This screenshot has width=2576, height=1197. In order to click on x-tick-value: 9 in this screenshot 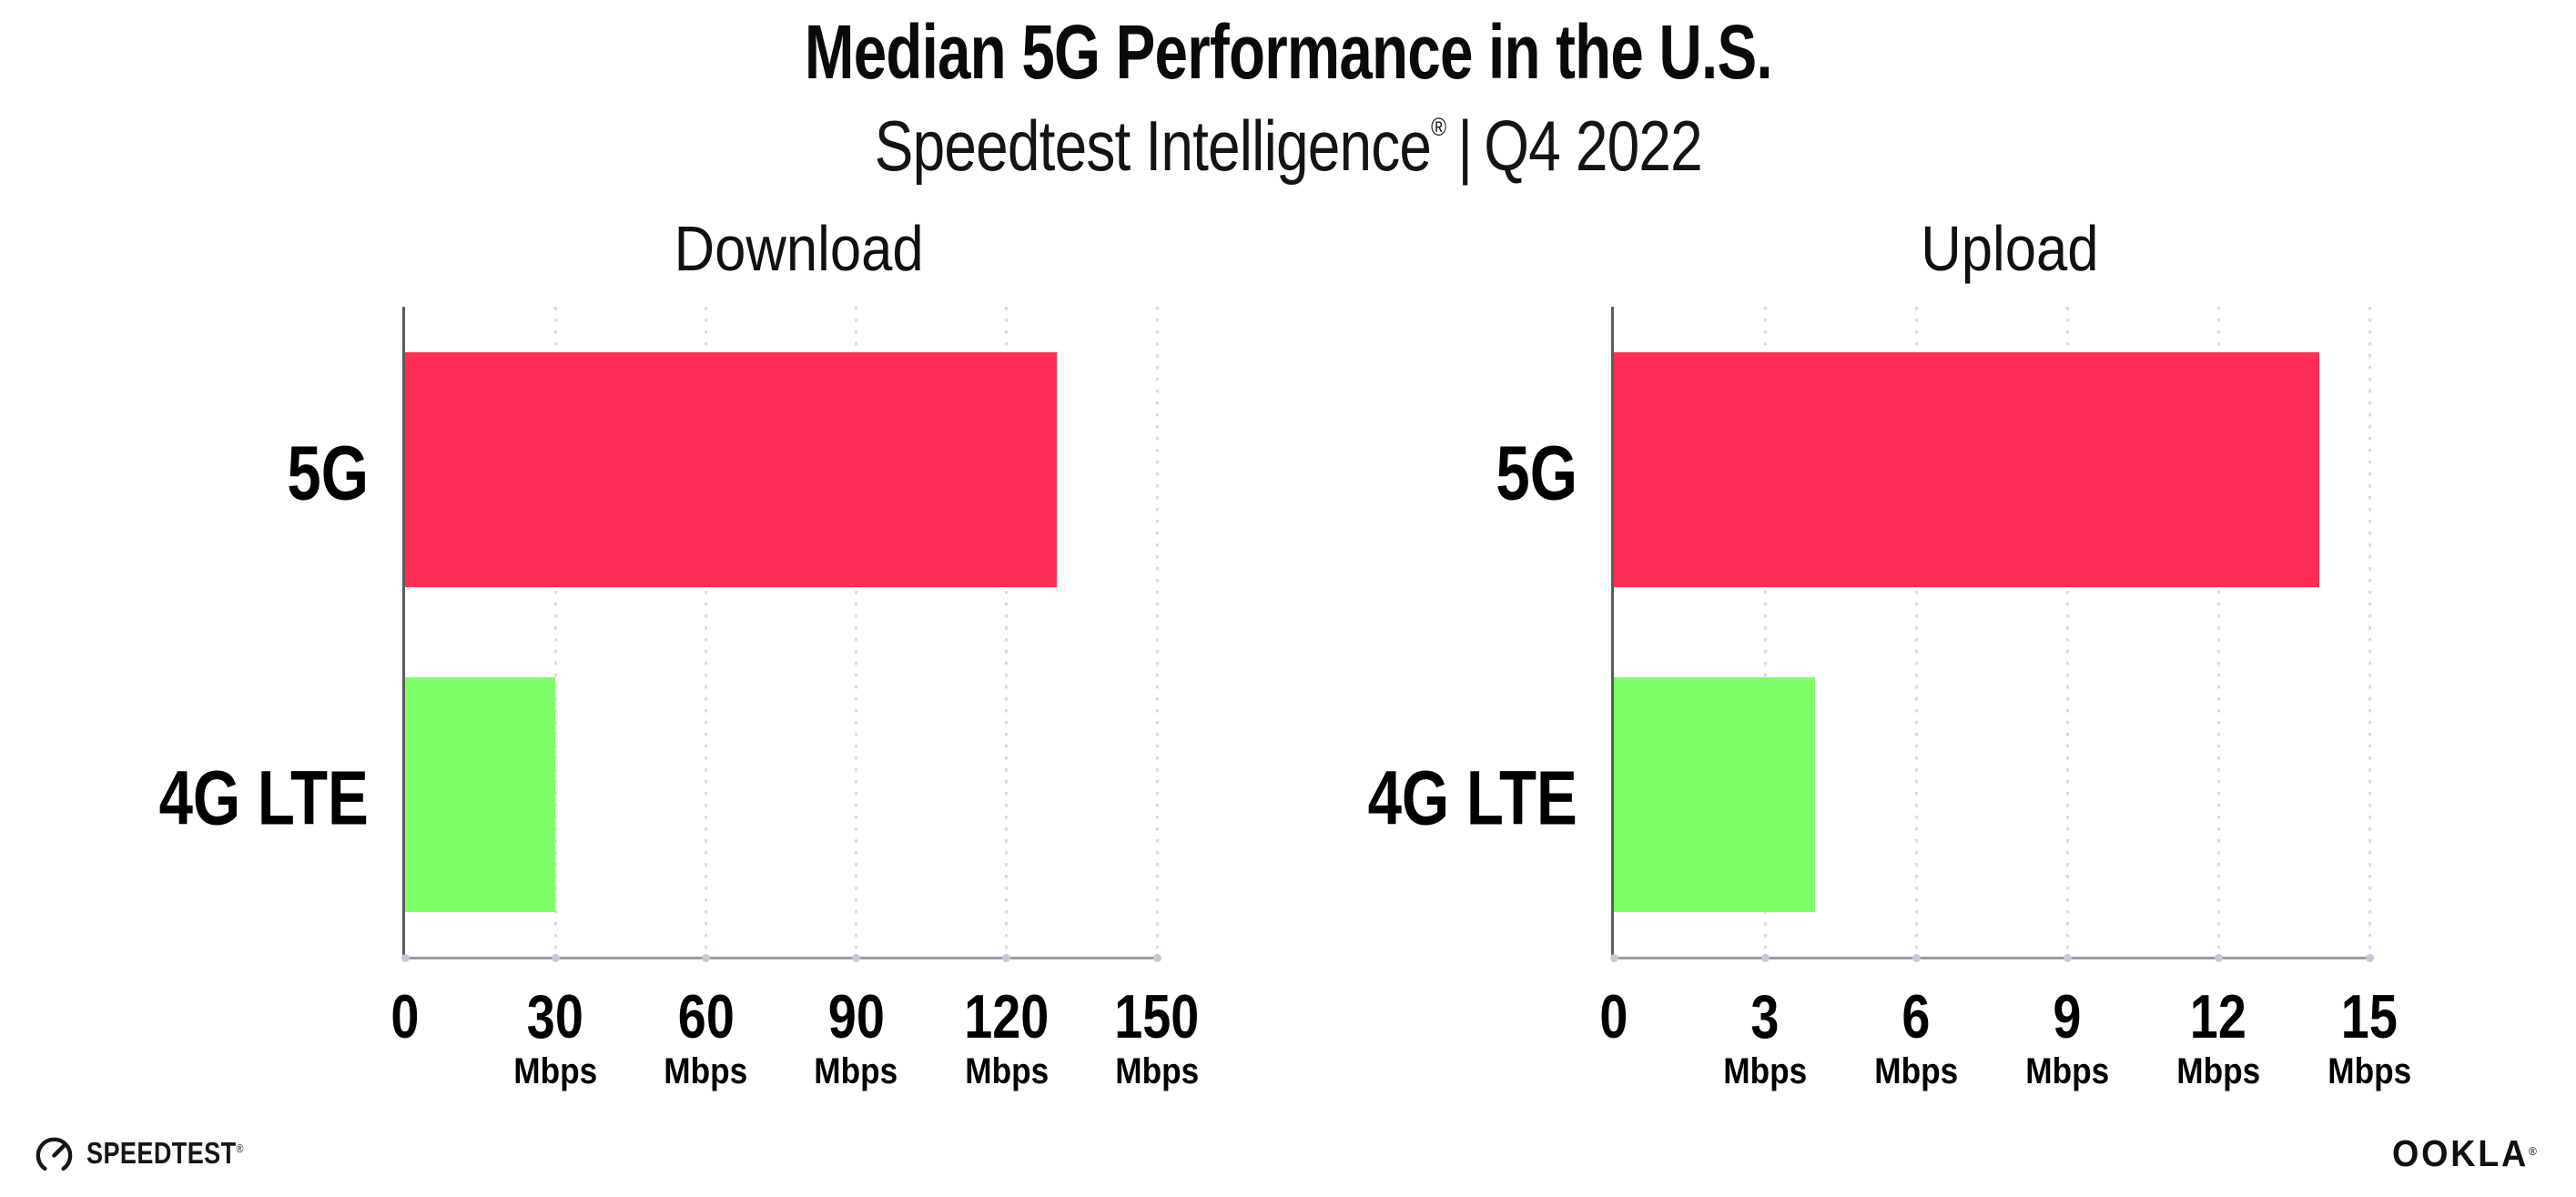, I will do `click(2067, 1017)`.